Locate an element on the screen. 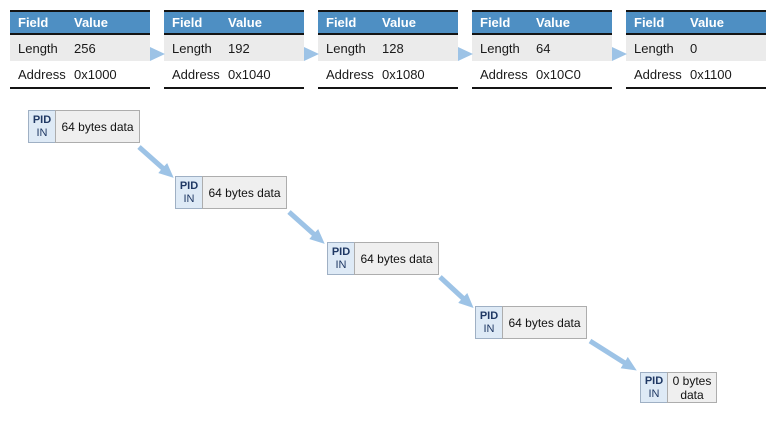  row-value: 0x10C0 is located at coordinates (558, 74).